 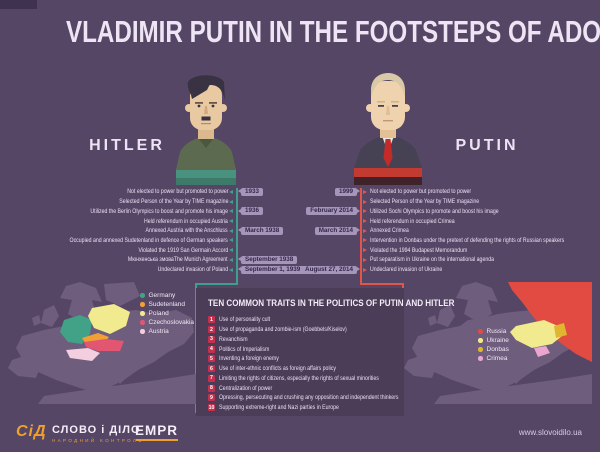 What do you see at coordinates (98, 440) in the screenshot?
I see `slovoidilo-logo-subtext: НАРОДНИЙ КОНТРОЛЬ` at bounding box center [98, 440].